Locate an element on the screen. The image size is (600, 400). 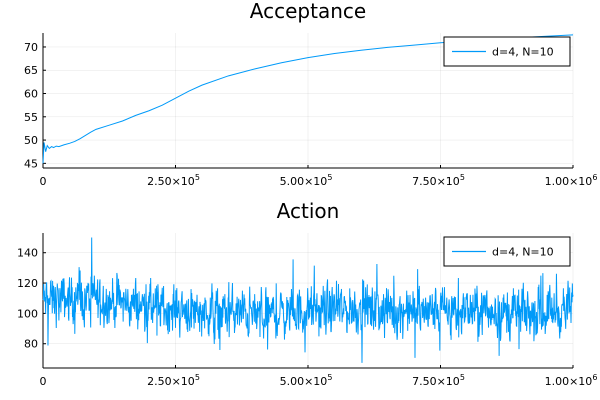
y-tick-label: 60 is located at coordinates (31, 94).